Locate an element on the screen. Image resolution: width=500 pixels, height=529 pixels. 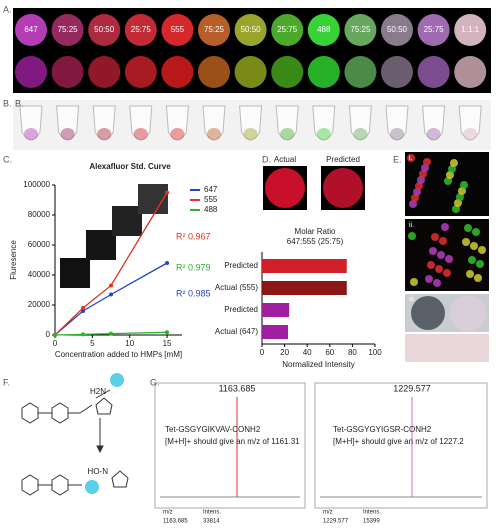
y-tick-label: 0 is located at coordinates (48, 334).